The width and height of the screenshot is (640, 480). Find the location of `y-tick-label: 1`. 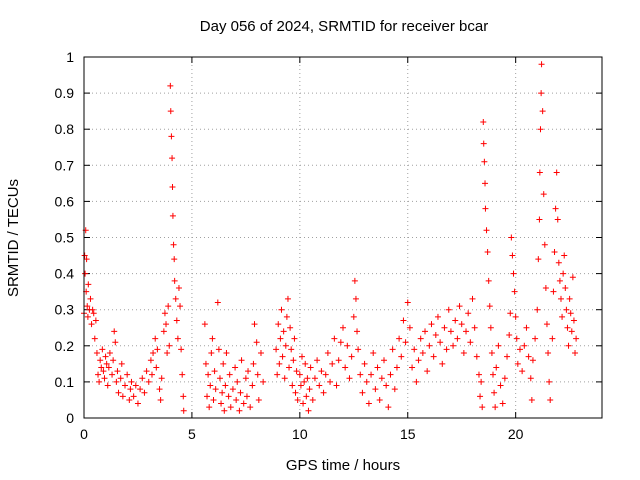

y-tick-label: 1 is located at coordinates (70, 57).